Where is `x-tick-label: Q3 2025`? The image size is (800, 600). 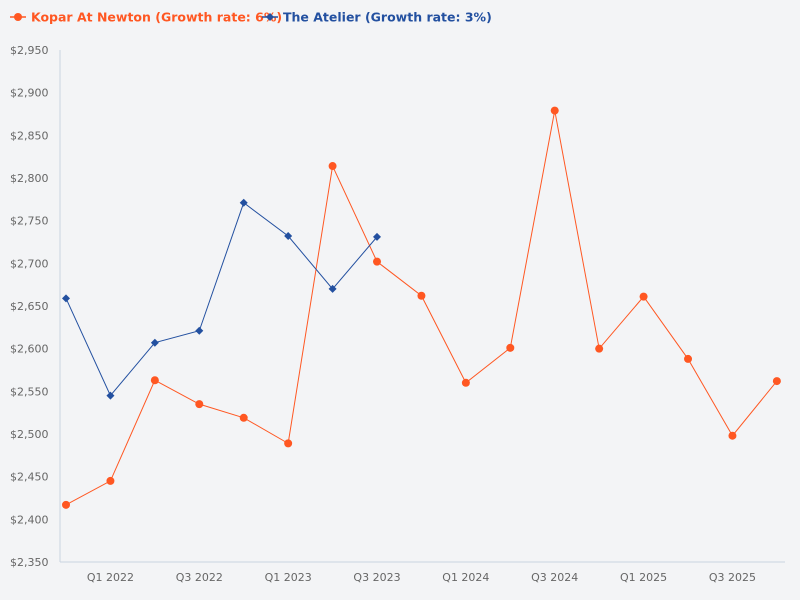
x-tick-label: Q3 2025 is located at coordinates (732, 577).